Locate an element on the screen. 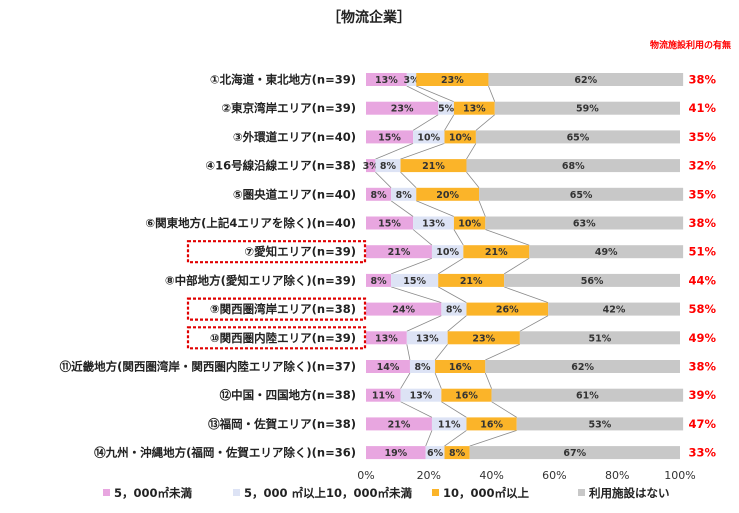  bar-value-label: 20% is located at coordinates (447, 195).